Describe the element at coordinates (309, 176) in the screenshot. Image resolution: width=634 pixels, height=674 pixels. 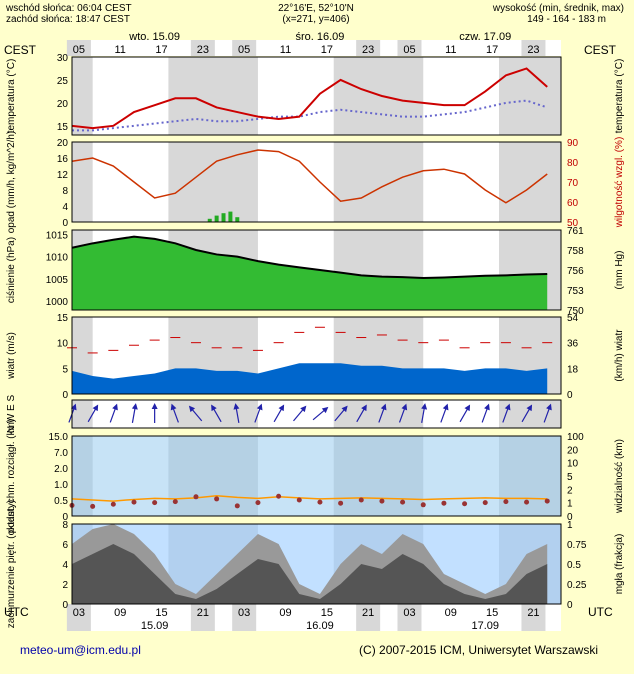
I see `humidity-line` at that location.